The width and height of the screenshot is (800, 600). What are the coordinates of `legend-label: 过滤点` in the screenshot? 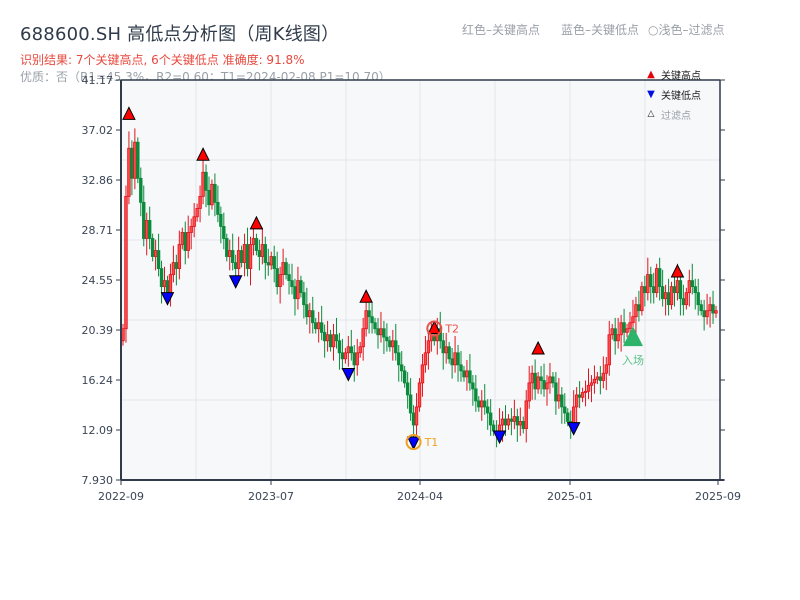 It's located at (676, 116).